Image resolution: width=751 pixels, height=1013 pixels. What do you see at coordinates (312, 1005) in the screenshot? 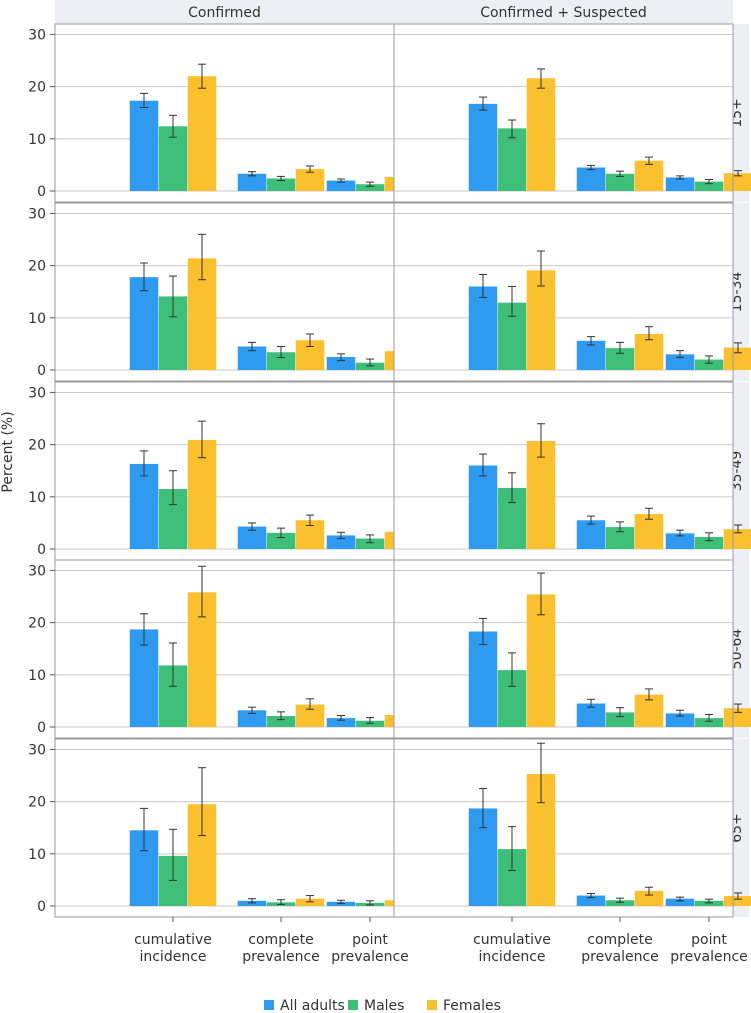
I see `legend-label: All adults` at bounding box center [312, 1005].